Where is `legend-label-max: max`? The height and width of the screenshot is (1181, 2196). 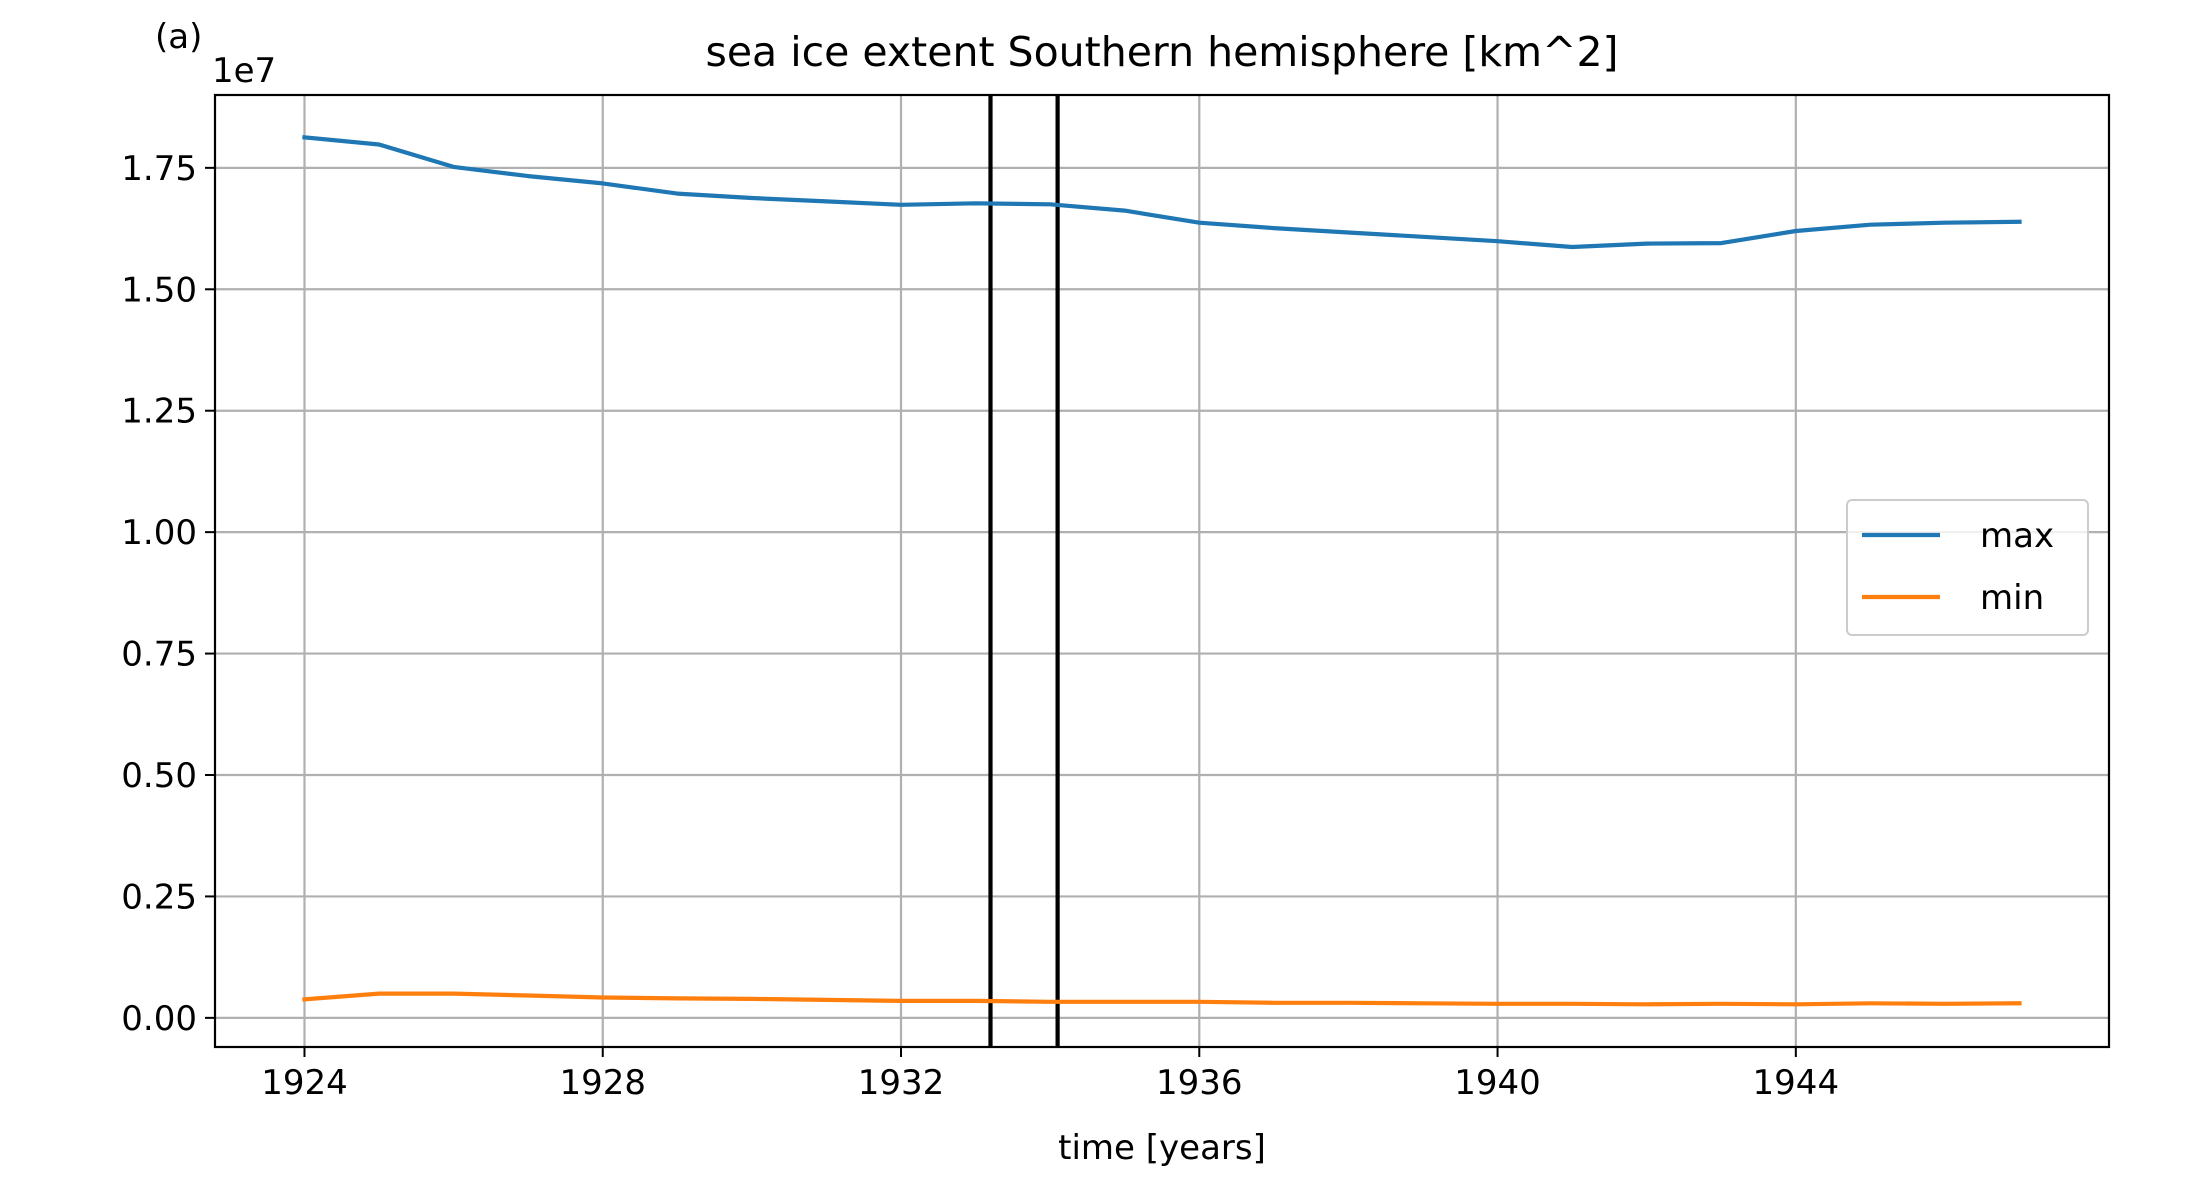 legend-label-max: max is located at coordinates (2017, 536).